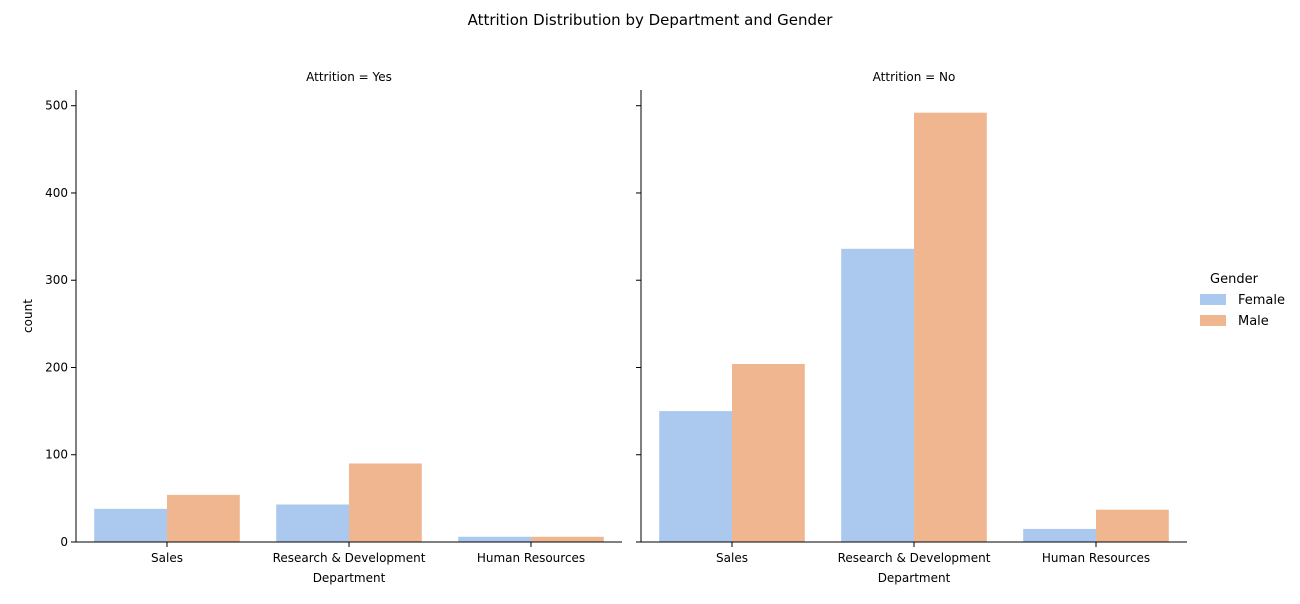 Image resolution: width=1300 pixels, height=604 pixels. Describe the element at coordinates (1234, 279) in the screenshot. I see `legend-title: Gender` at that location.